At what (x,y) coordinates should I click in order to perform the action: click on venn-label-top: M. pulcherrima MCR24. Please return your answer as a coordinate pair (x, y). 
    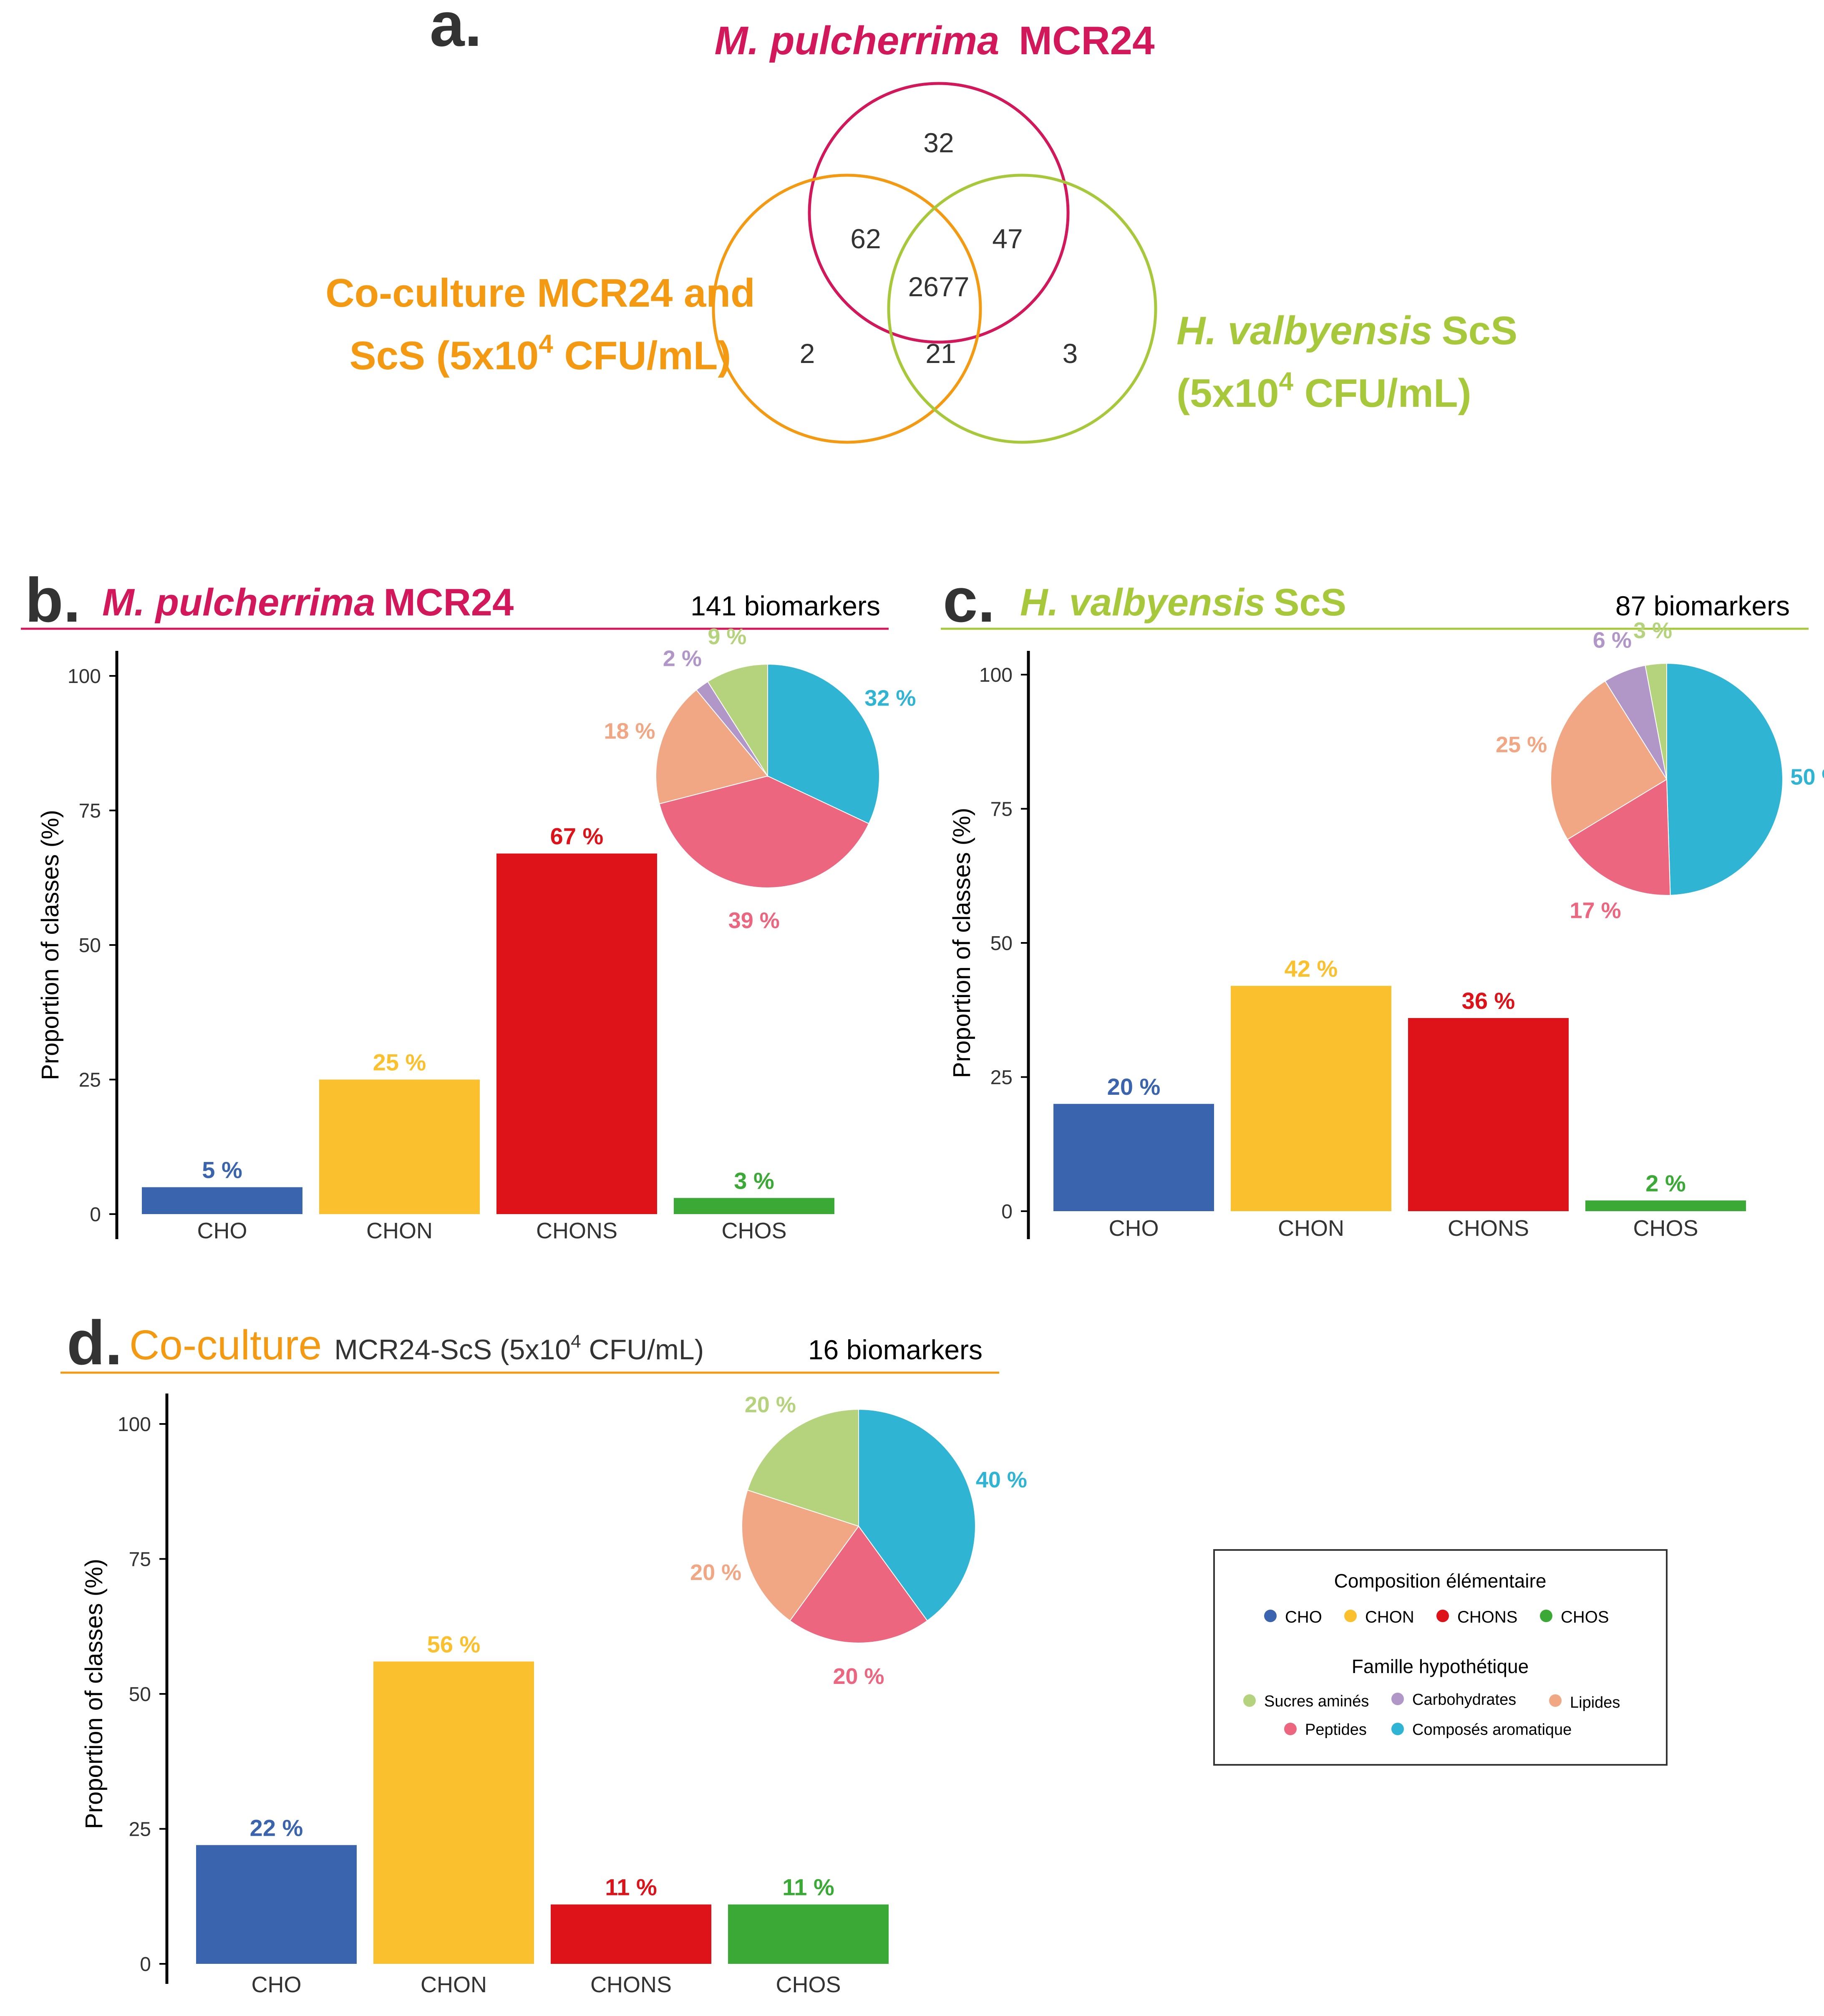
    Looking at the image, I should click on (935, 40).